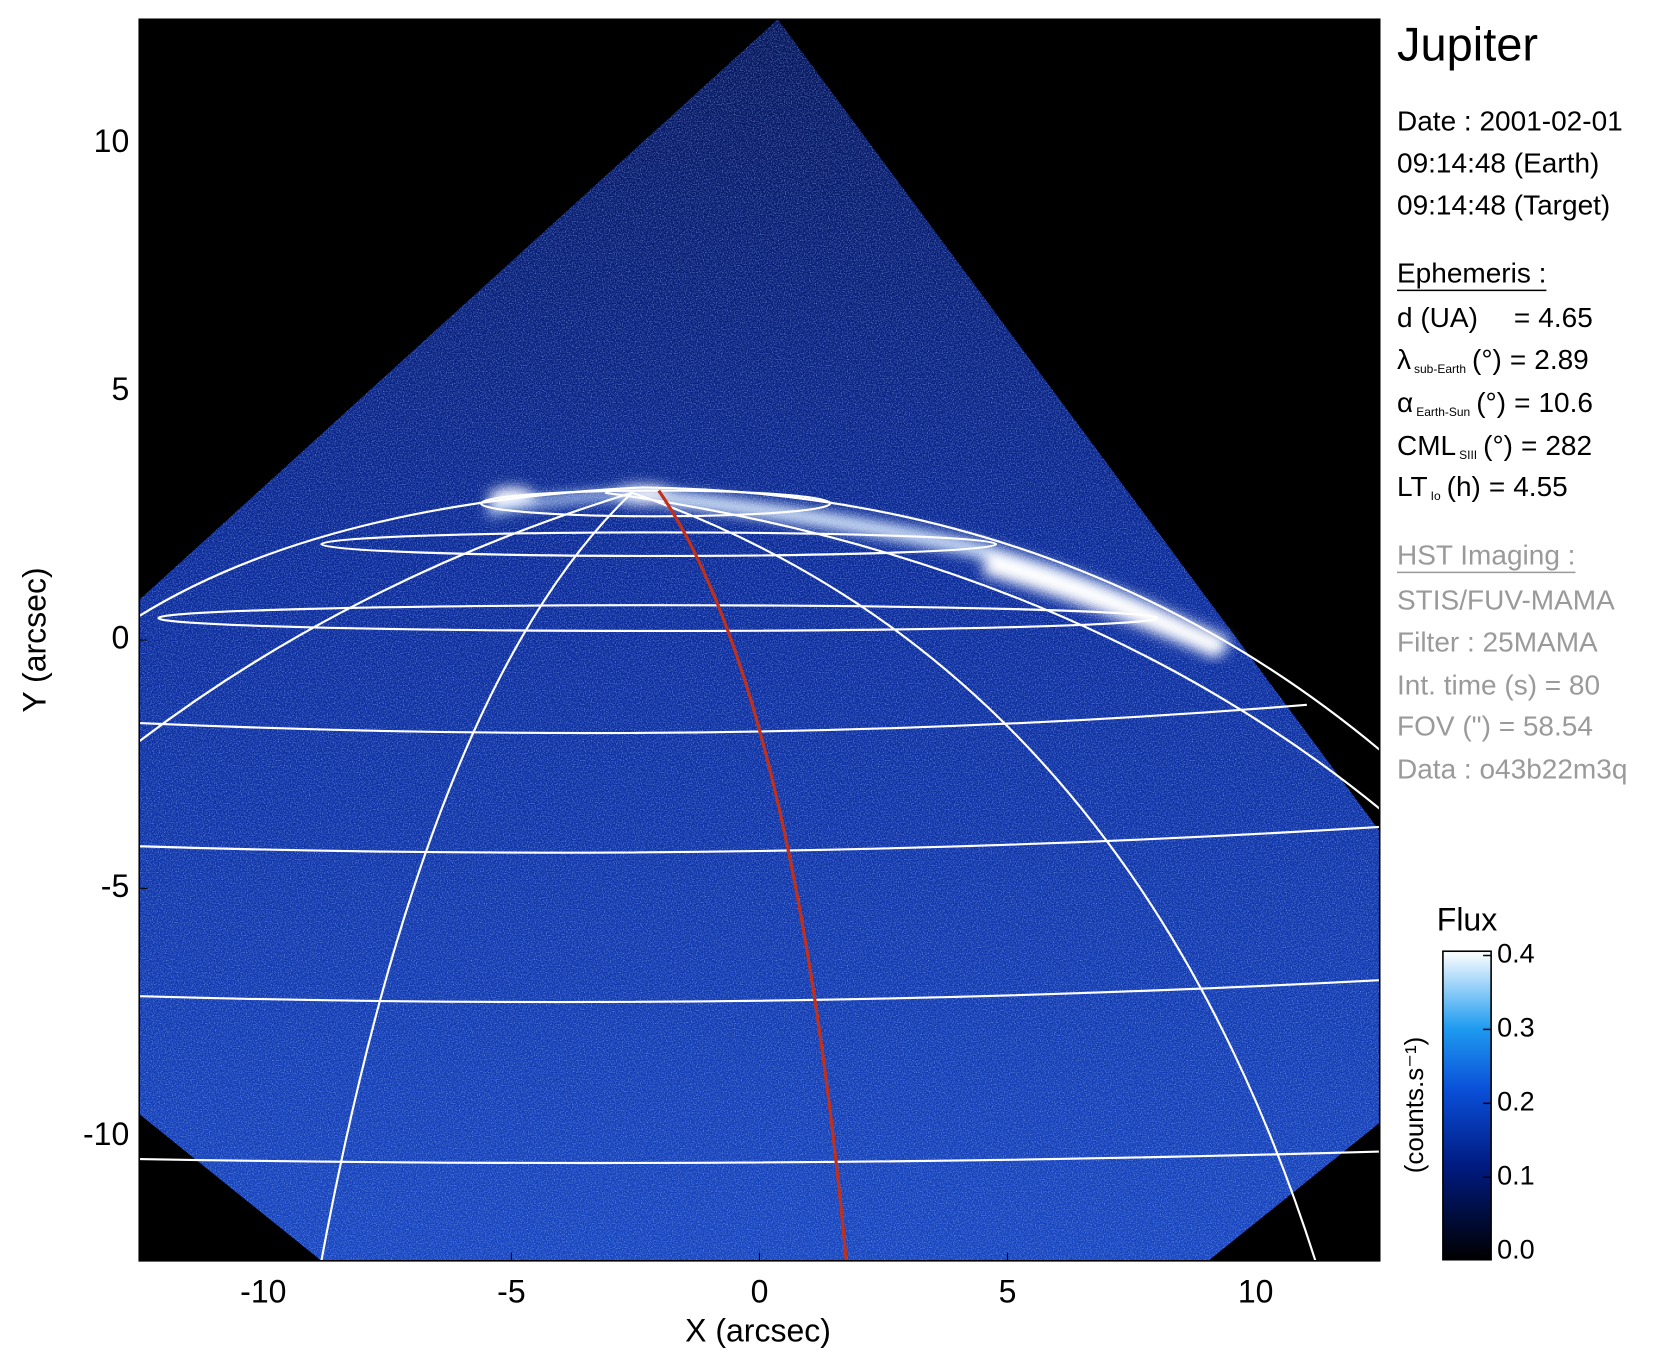  What do you see at coordinates (752, 875) in the screenshot?
I see `central-meridian` at bounding box center [752, 875].